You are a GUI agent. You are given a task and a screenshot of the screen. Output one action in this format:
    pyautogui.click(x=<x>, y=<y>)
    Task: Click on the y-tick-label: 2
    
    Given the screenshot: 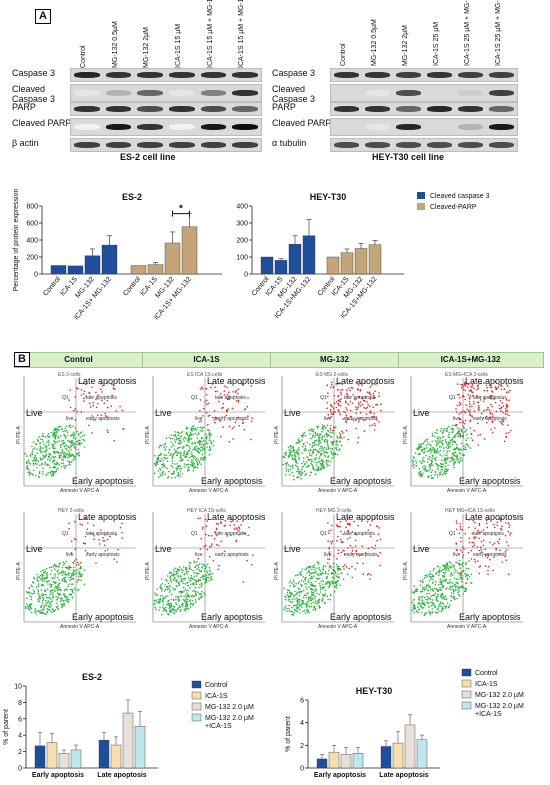 What is the action you would take?
    pyautogui.click(x=20, y=752)
    